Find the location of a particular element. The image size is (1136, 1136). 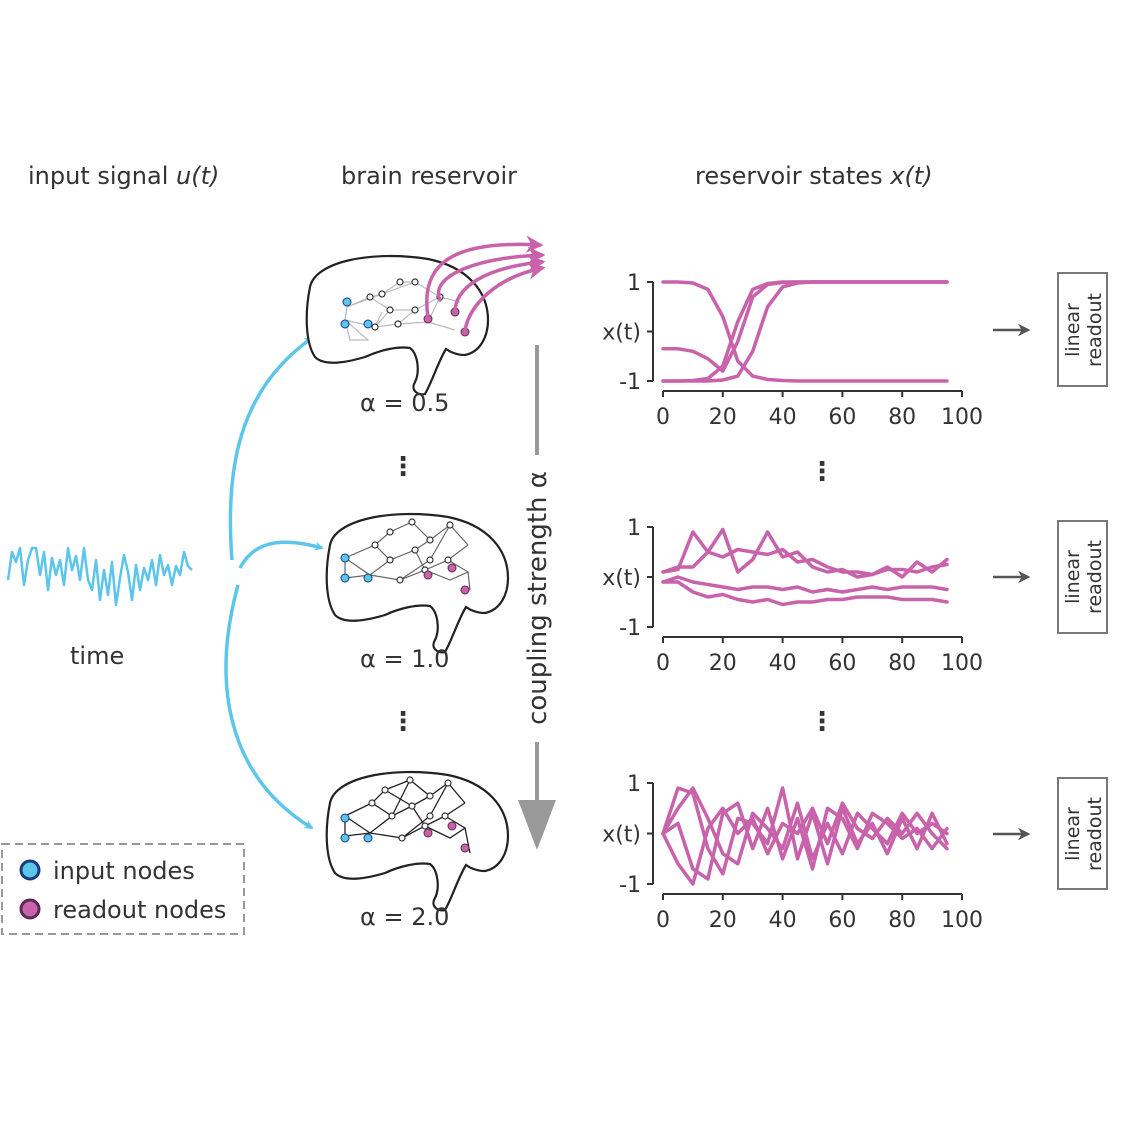

alpha-label-2.0: α = 2.0 is located at coordinates (404, 917).